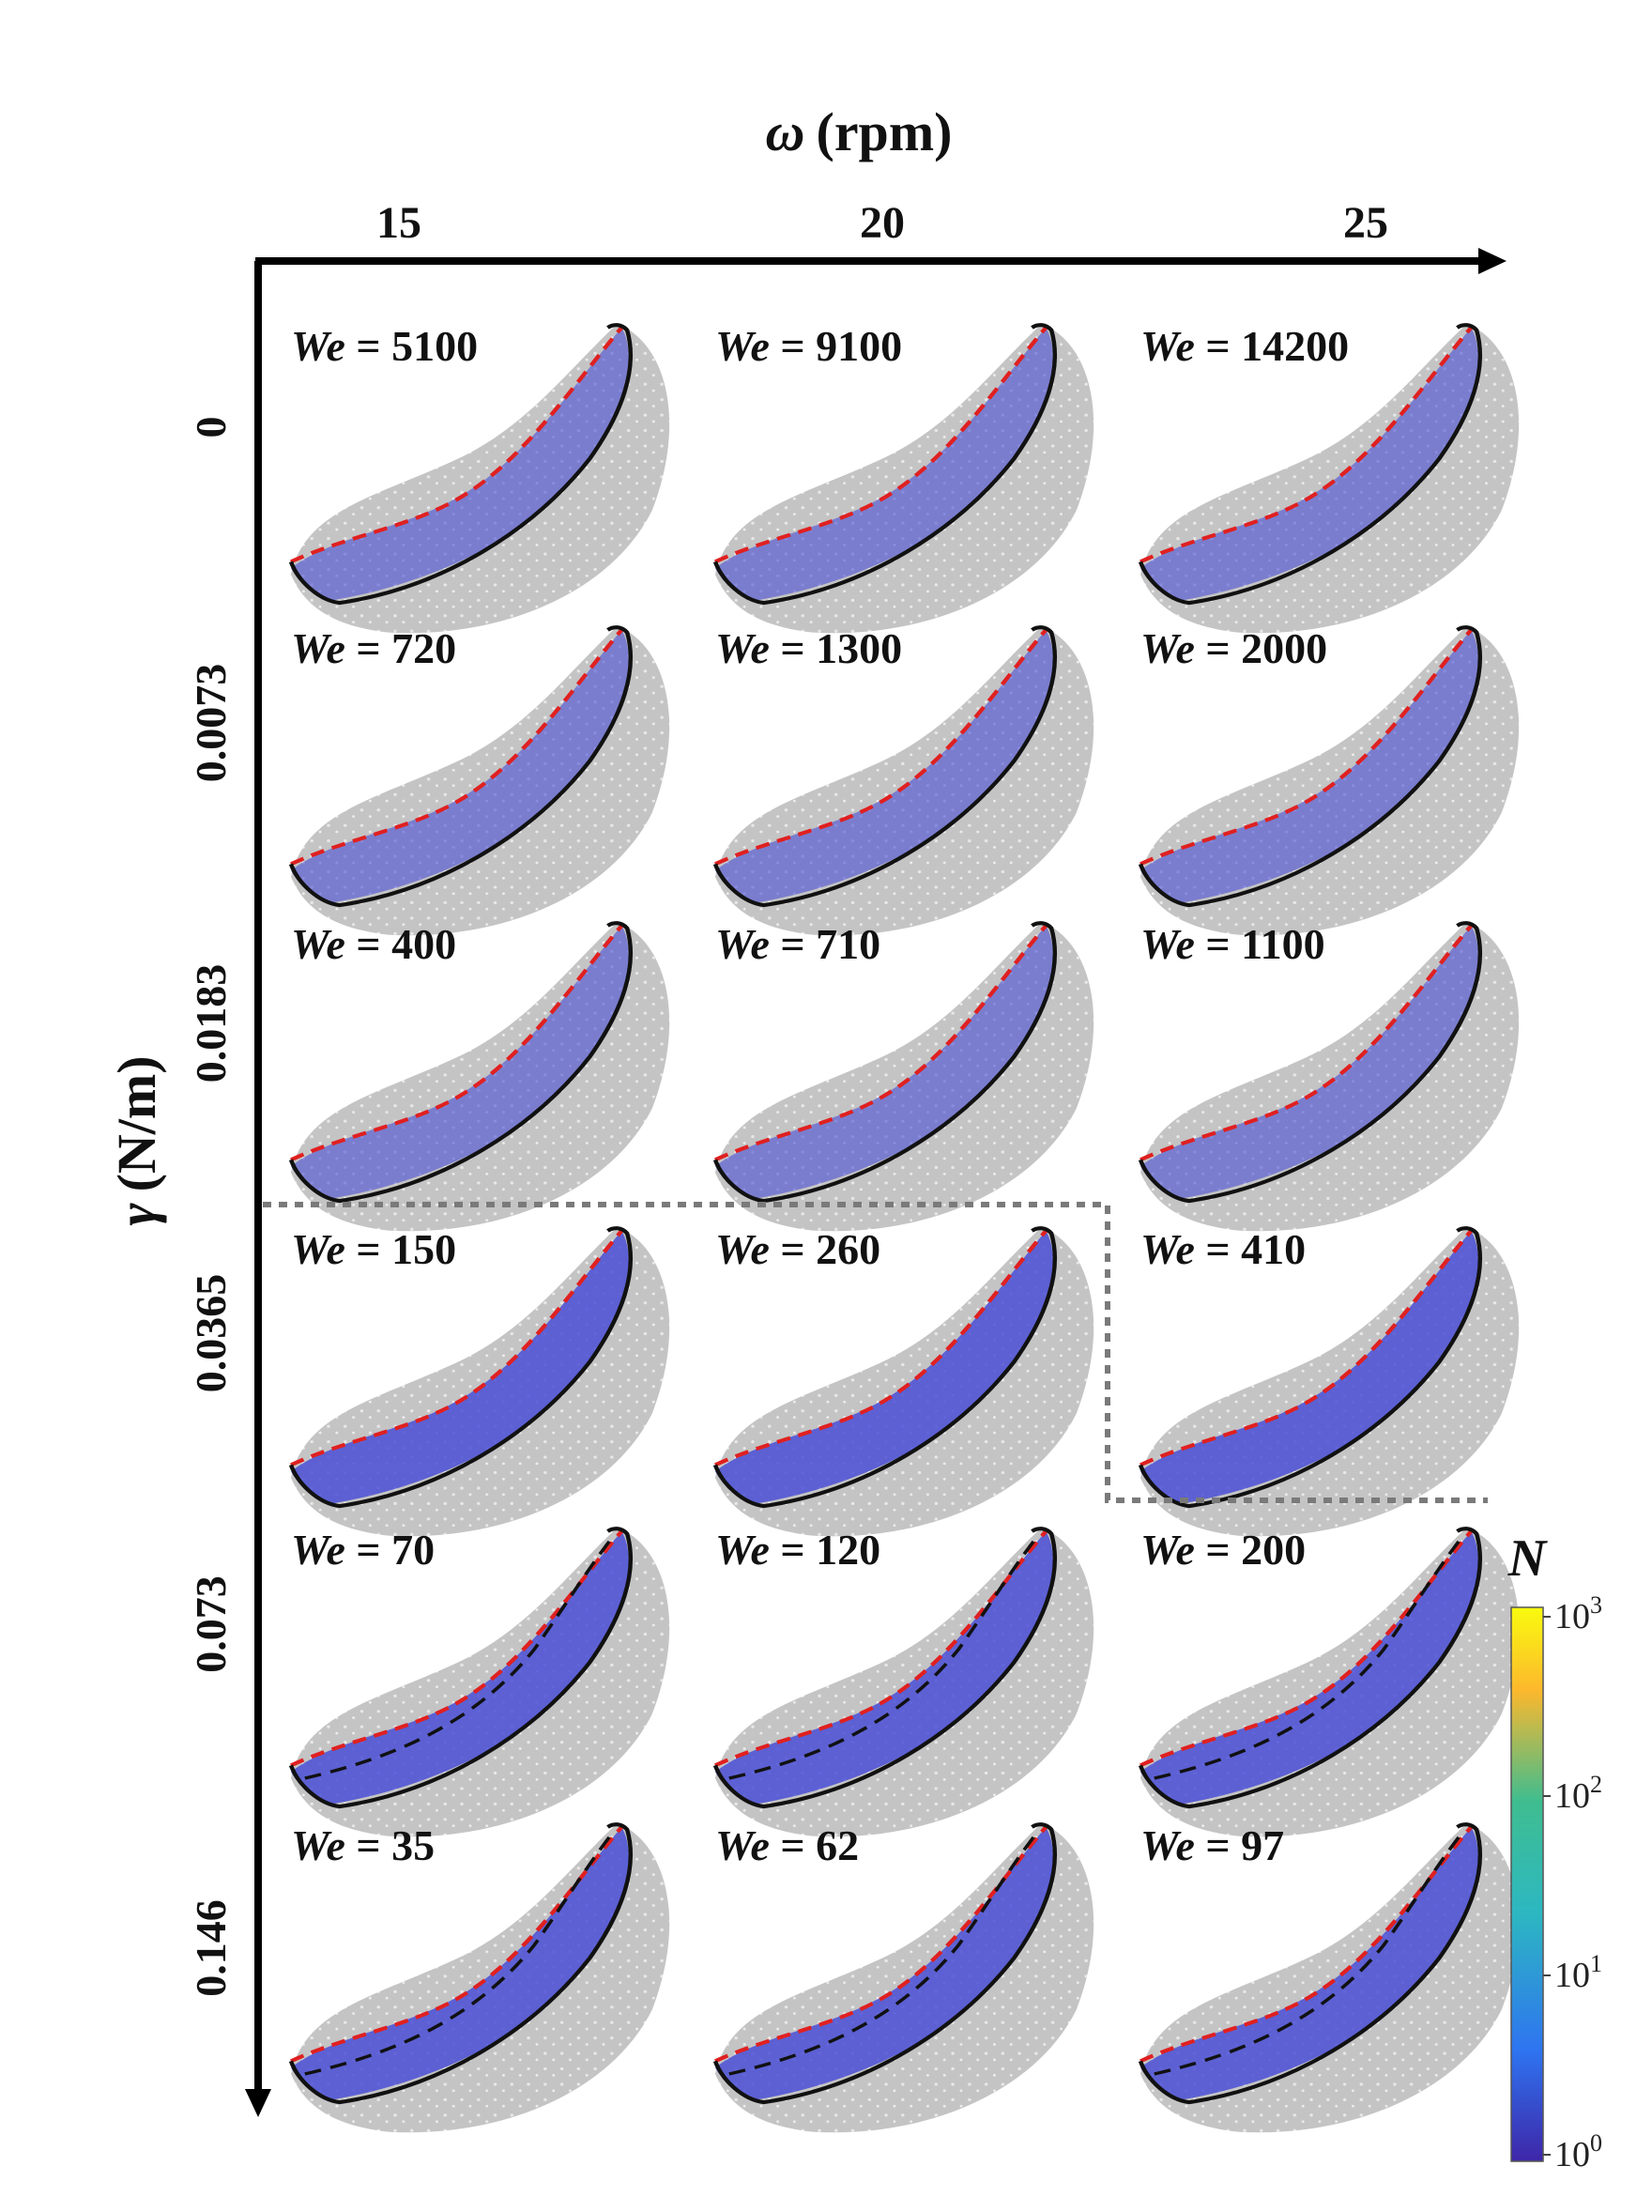 The width and height of the screenshot is (1652, 2212). What do you see at coordinates (373, 1249) in the screenshot?
I see `weber-number-label: We = 150` at bounding box center [373, 1249].